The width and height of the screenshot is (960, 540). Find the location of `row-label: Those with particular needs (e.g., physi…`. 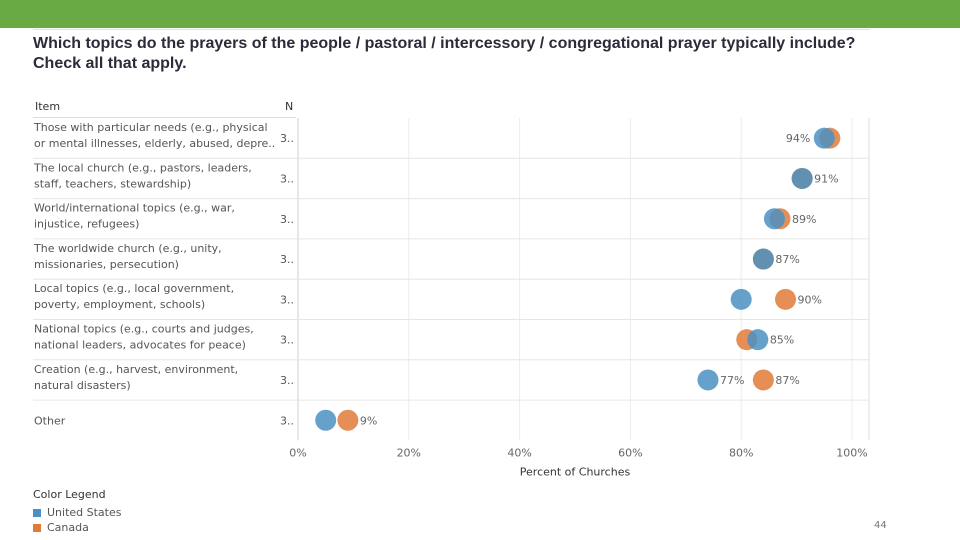

row-label: Those with particular needs (e.g., physi… is located at coordinates (150, 127).